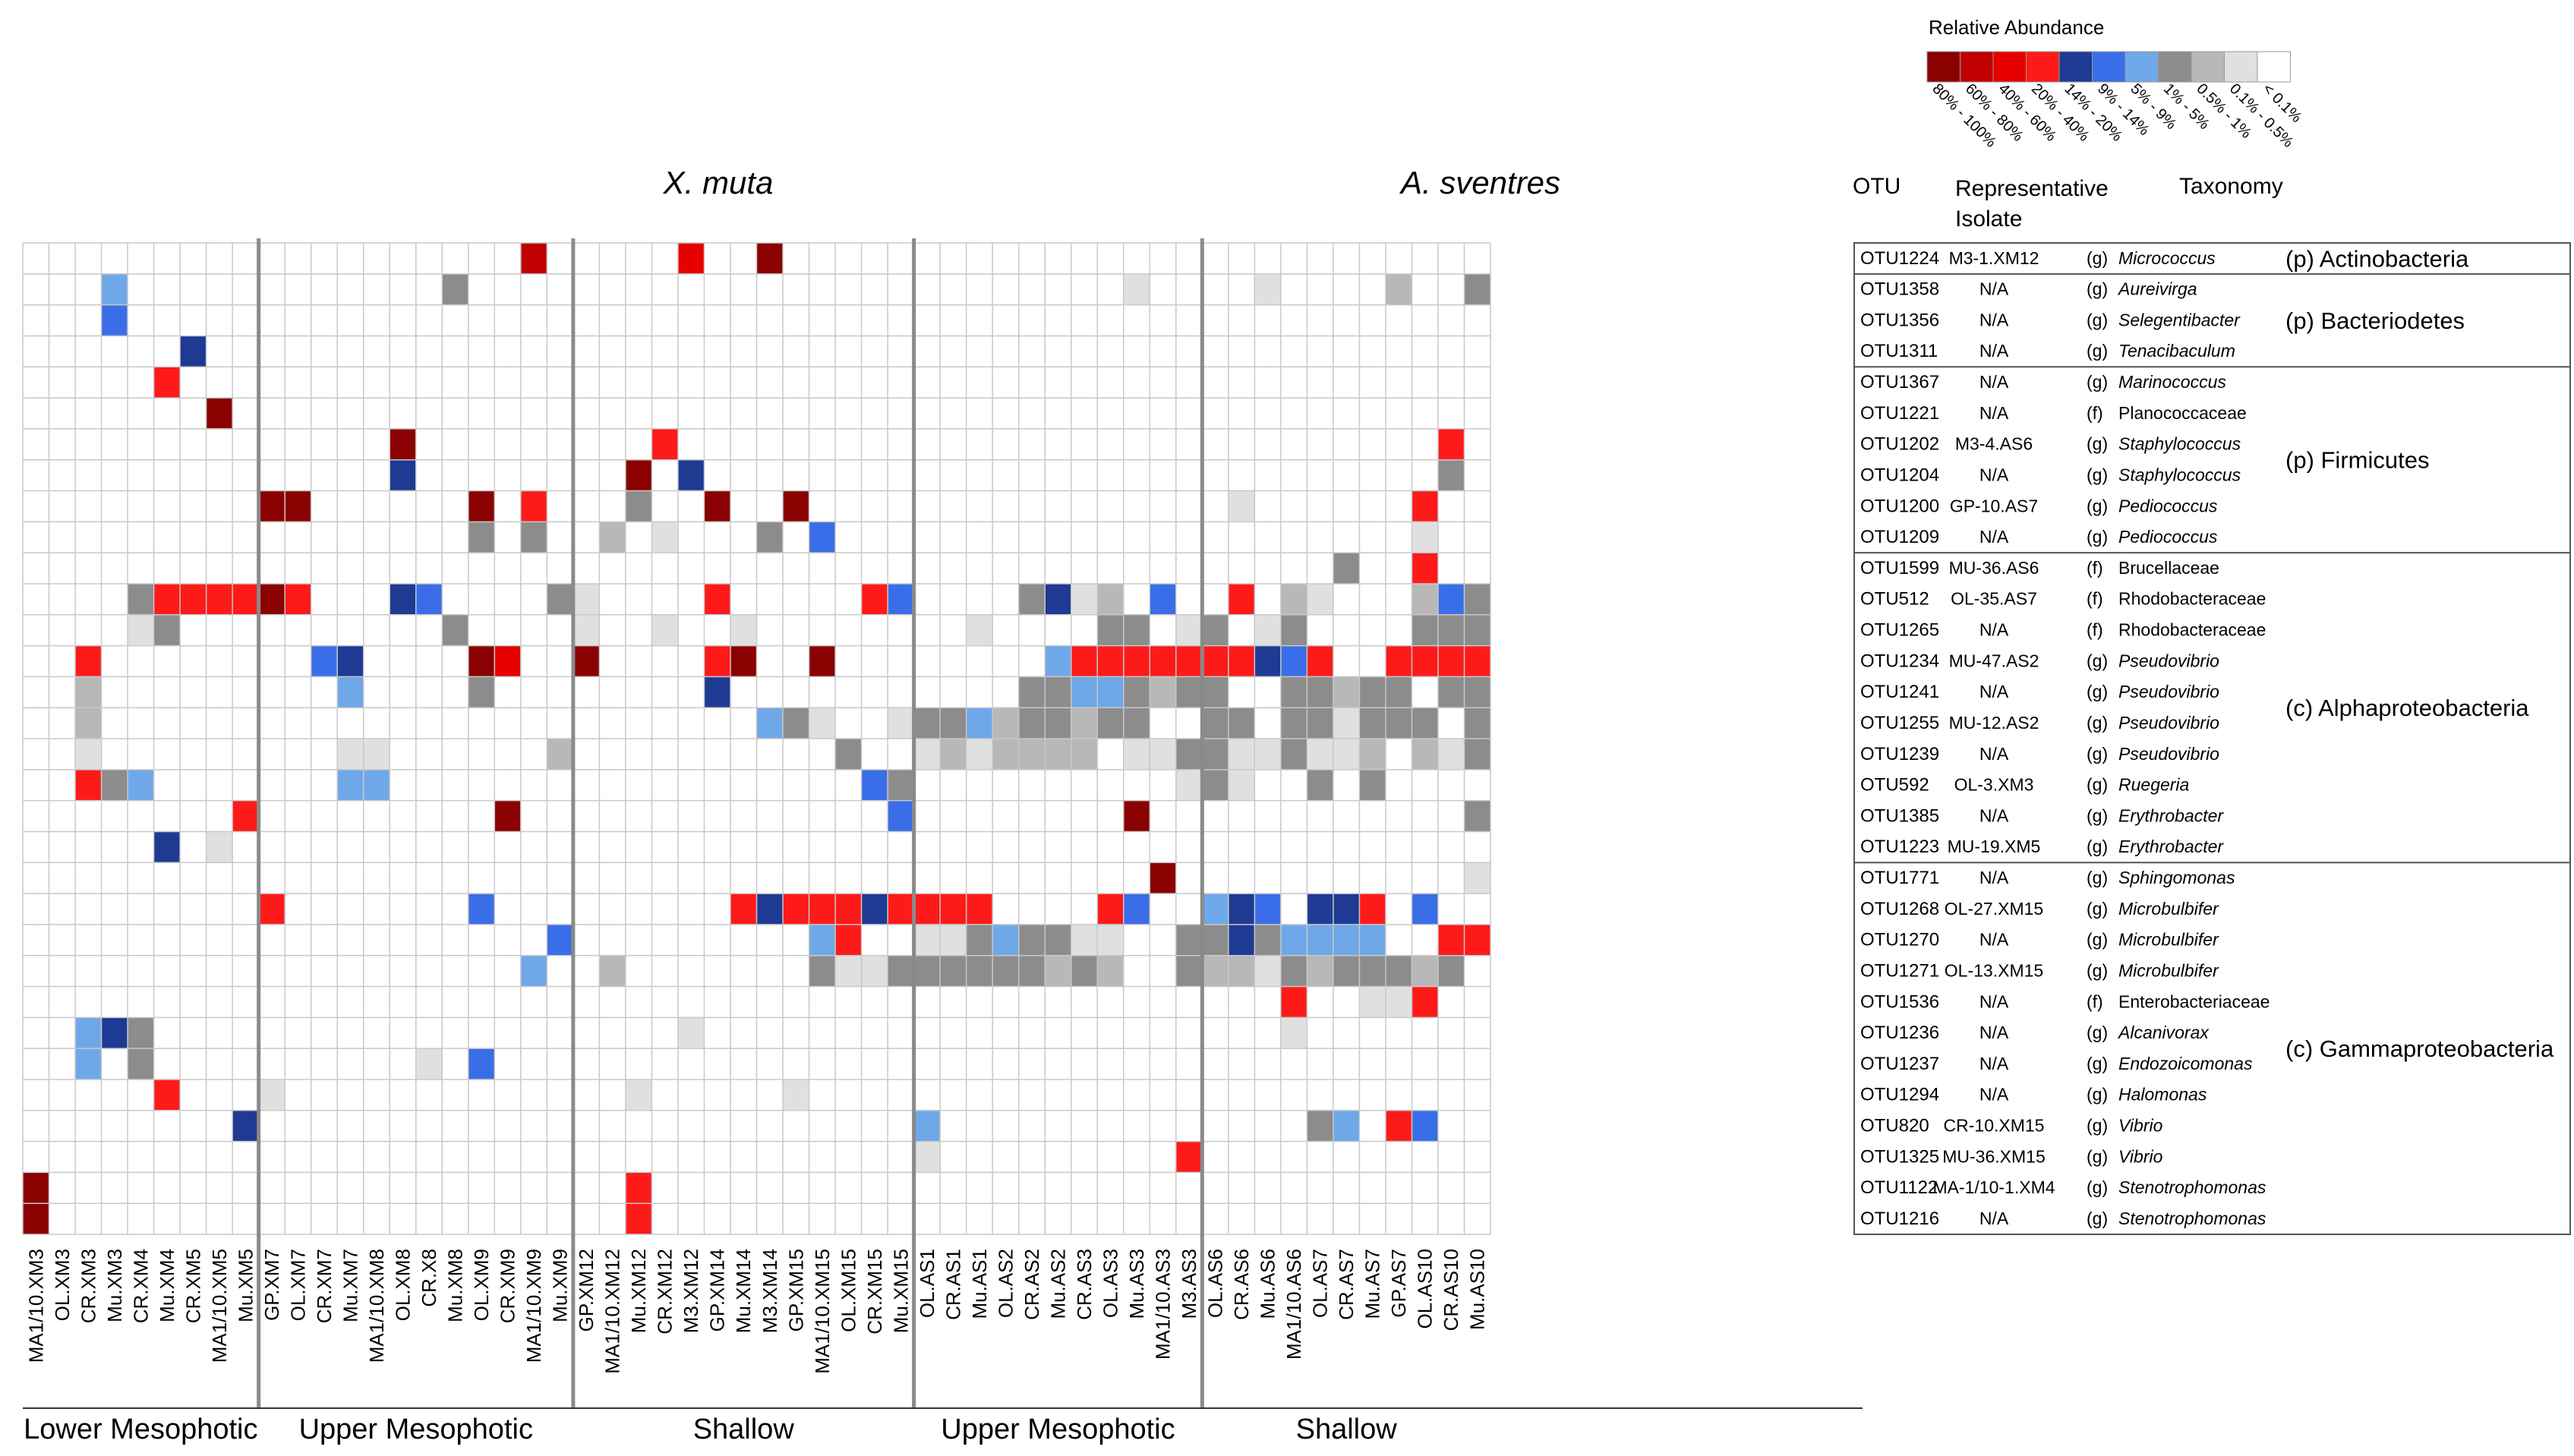 This screenshot has height=1456, width=2574. What do you see at coordinates (717, 1290) in the screenshot?
I see `column-label: GP.XM14` at bounding box center [717, 1290].